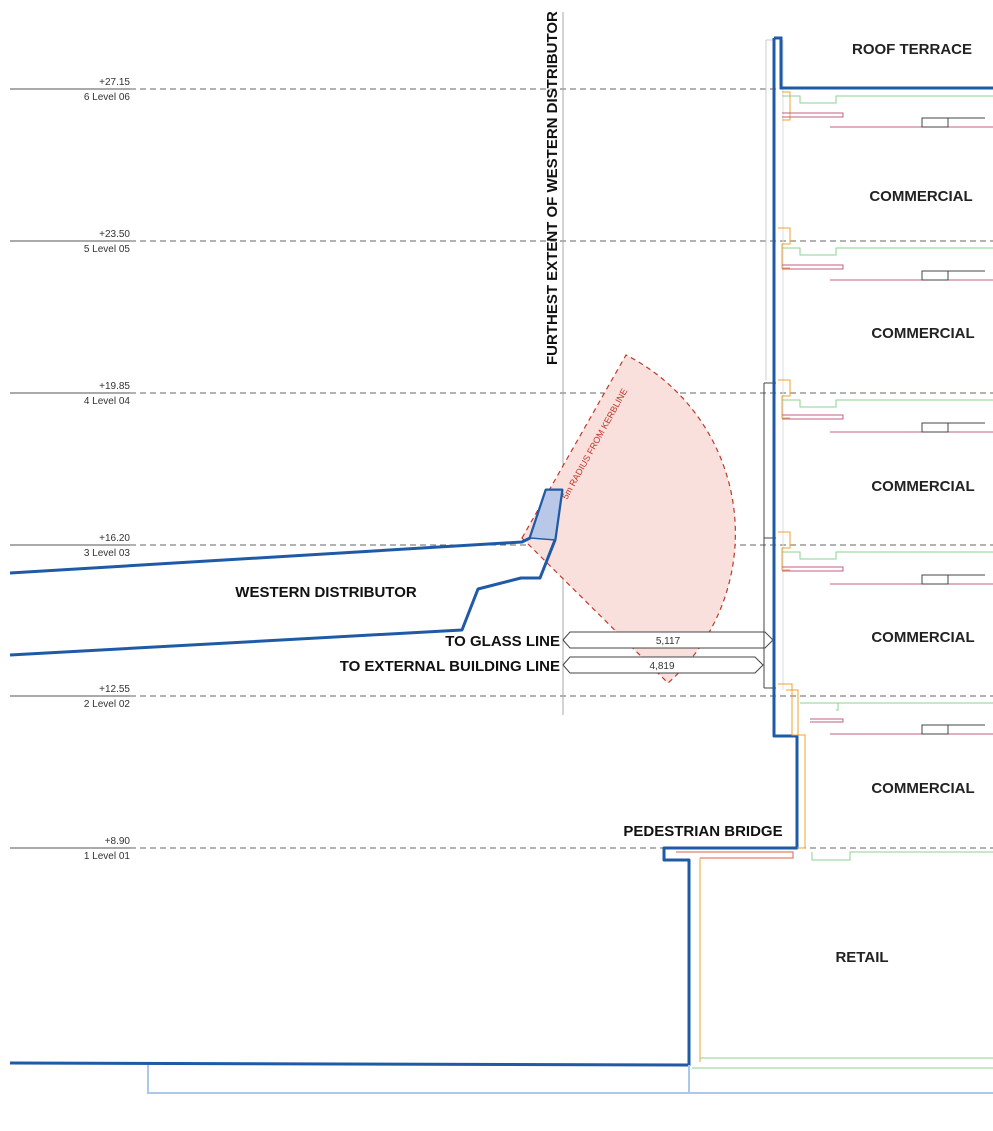  I want to click on slab-05-green, so click(887, 251).